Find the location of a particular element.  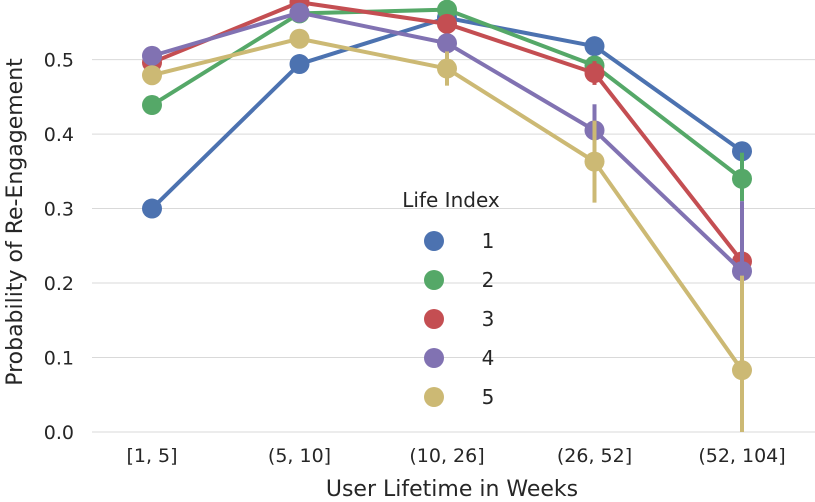

legend-label: 1 is located at coordinates (488, 241).